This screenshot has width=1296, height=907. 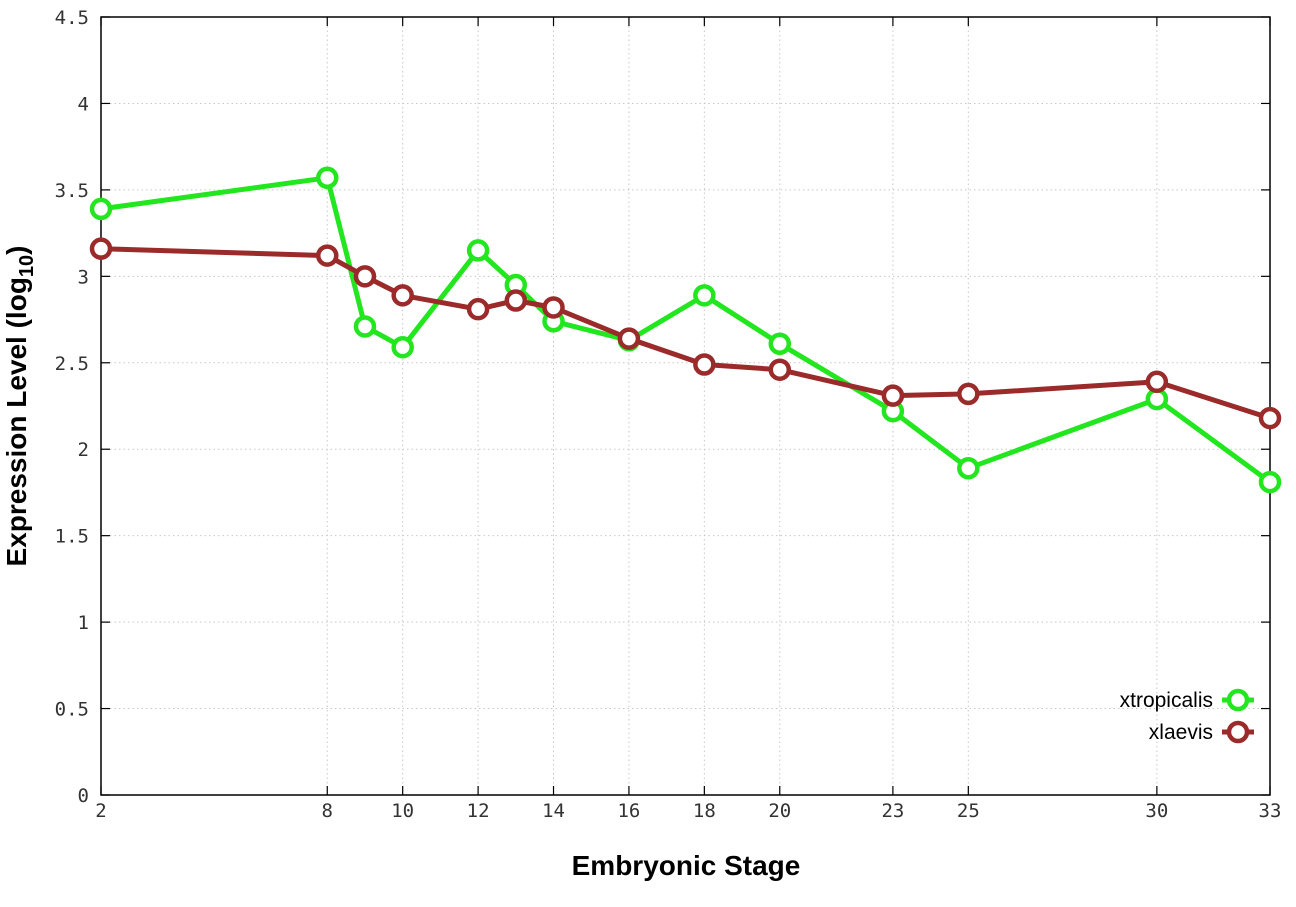 I want to click on y-axis-title-main: Expression Level (log, so click(x=16, y=421).